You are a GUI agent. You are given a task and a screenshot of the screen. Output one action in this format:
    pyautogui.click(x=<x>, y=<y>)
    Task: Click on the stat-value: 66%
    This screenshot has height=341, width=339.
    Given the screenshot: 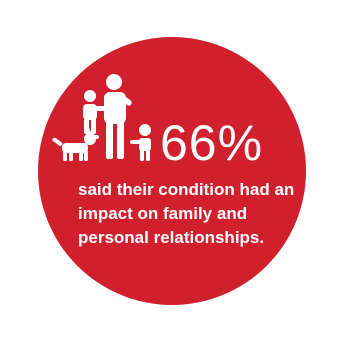 What is the action you would take?
    pyautogui.click(x=212, y=143)
    